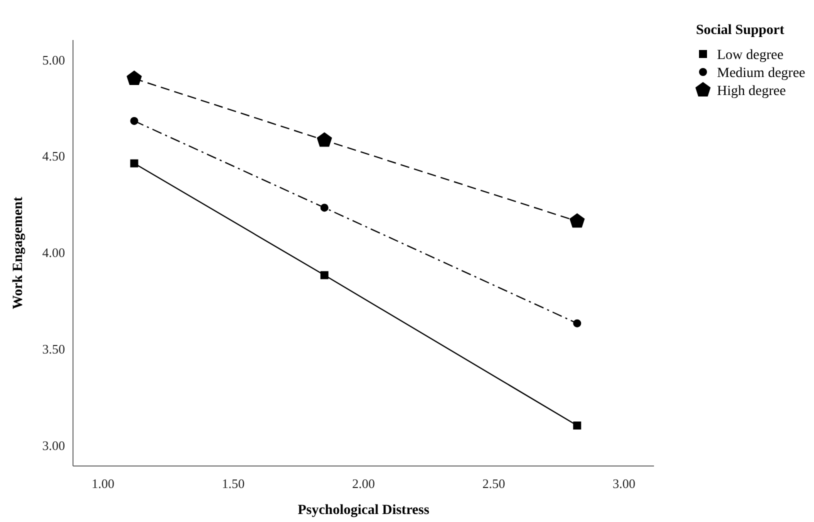 Image resolution: width=814 pixels, height=522 pixels. What do you see at coordinates (750, 55) in the screenshot?
I see `legend-label: Low degree` at bounding box center [750, 55].